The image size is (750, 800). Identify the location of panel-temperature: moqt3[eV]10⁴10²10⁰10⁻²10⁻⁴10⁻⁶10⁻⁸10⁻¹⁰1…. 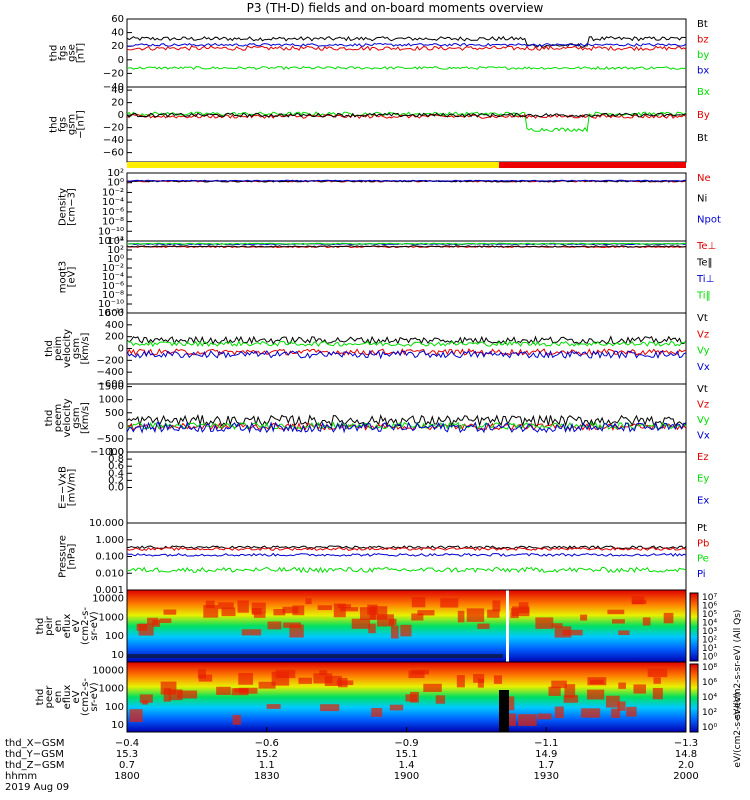
(387, 277).